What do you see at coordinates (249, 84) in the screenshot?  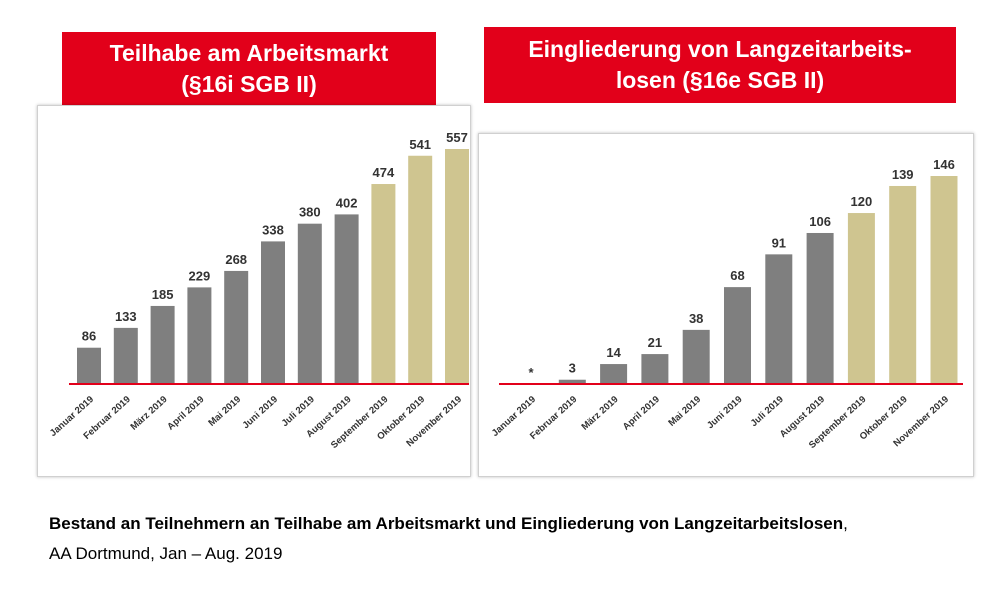 I see `chart-title-line-2: (§16i SGB II)` at bounding box center [249, 84].